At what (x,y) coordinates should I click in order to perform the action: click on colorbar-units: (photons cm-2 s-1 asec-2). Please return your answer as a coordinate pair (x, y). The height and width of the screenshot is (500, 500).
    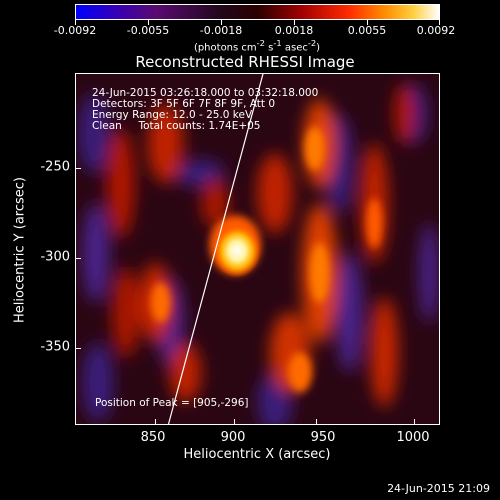
    Looking at the image, I should click on (257, 46).